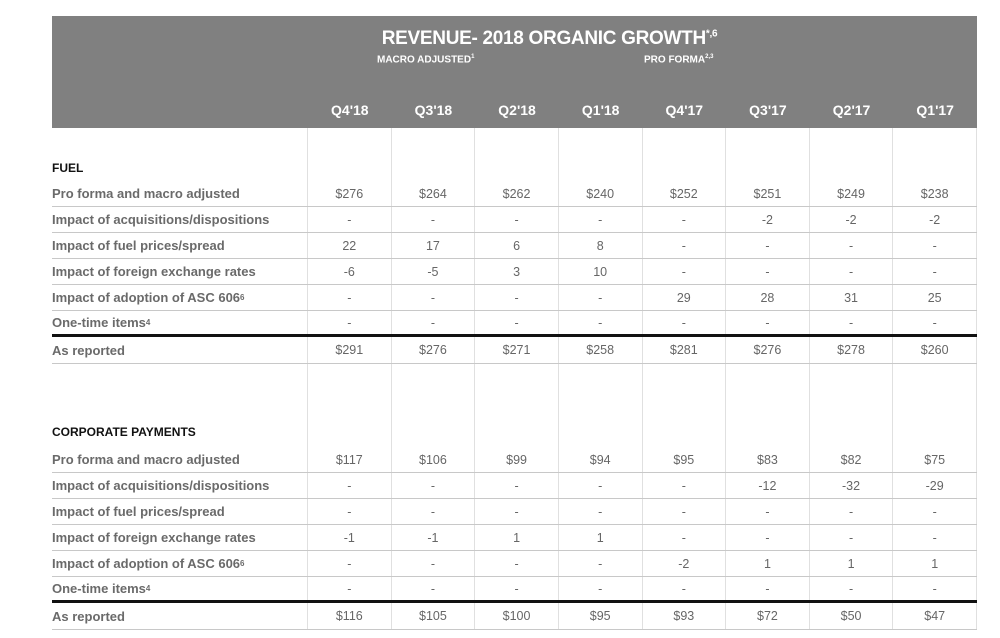 The width and height of the screenshot is (1000, 638). What do you see at coordinates (601, 271) in the screenshot?
I see `table-cell: 10` at bounding box center [601, 271].